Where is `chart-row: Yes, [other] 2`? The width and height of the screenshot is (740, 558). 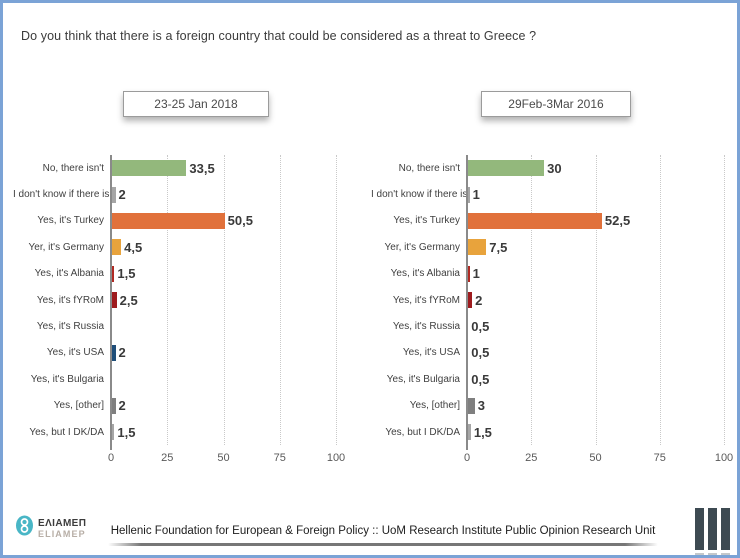
chart-row: Yes, [other] 2 is located at coordinates (208, 406).